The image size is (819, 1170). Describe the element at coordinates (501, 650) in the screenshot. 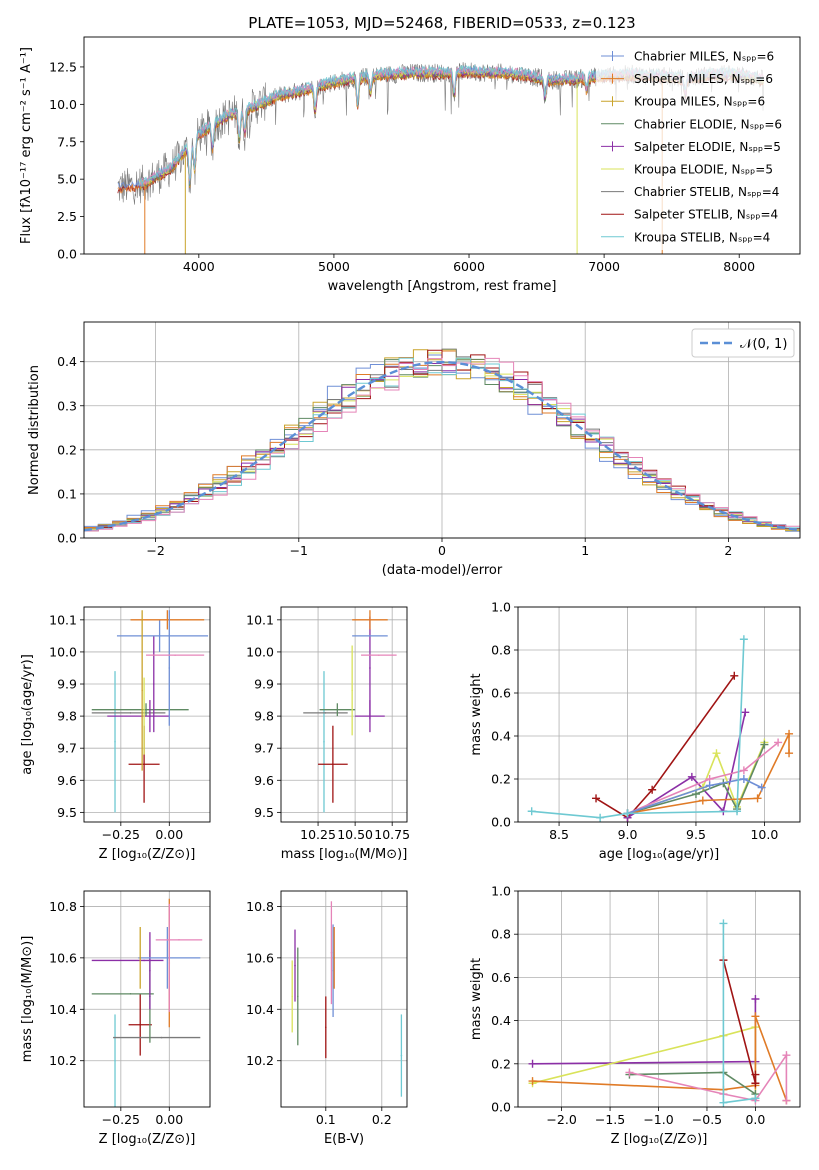

I see `y-tick-label: 0.8` at that location.